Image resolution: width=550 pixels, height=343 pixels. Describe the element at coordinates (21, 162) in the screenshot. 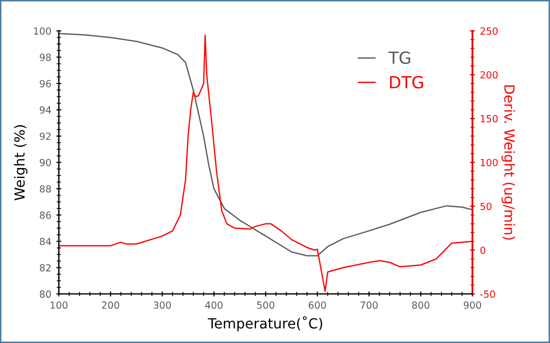

I see `y-axis-title: Weight (%)` at that location.